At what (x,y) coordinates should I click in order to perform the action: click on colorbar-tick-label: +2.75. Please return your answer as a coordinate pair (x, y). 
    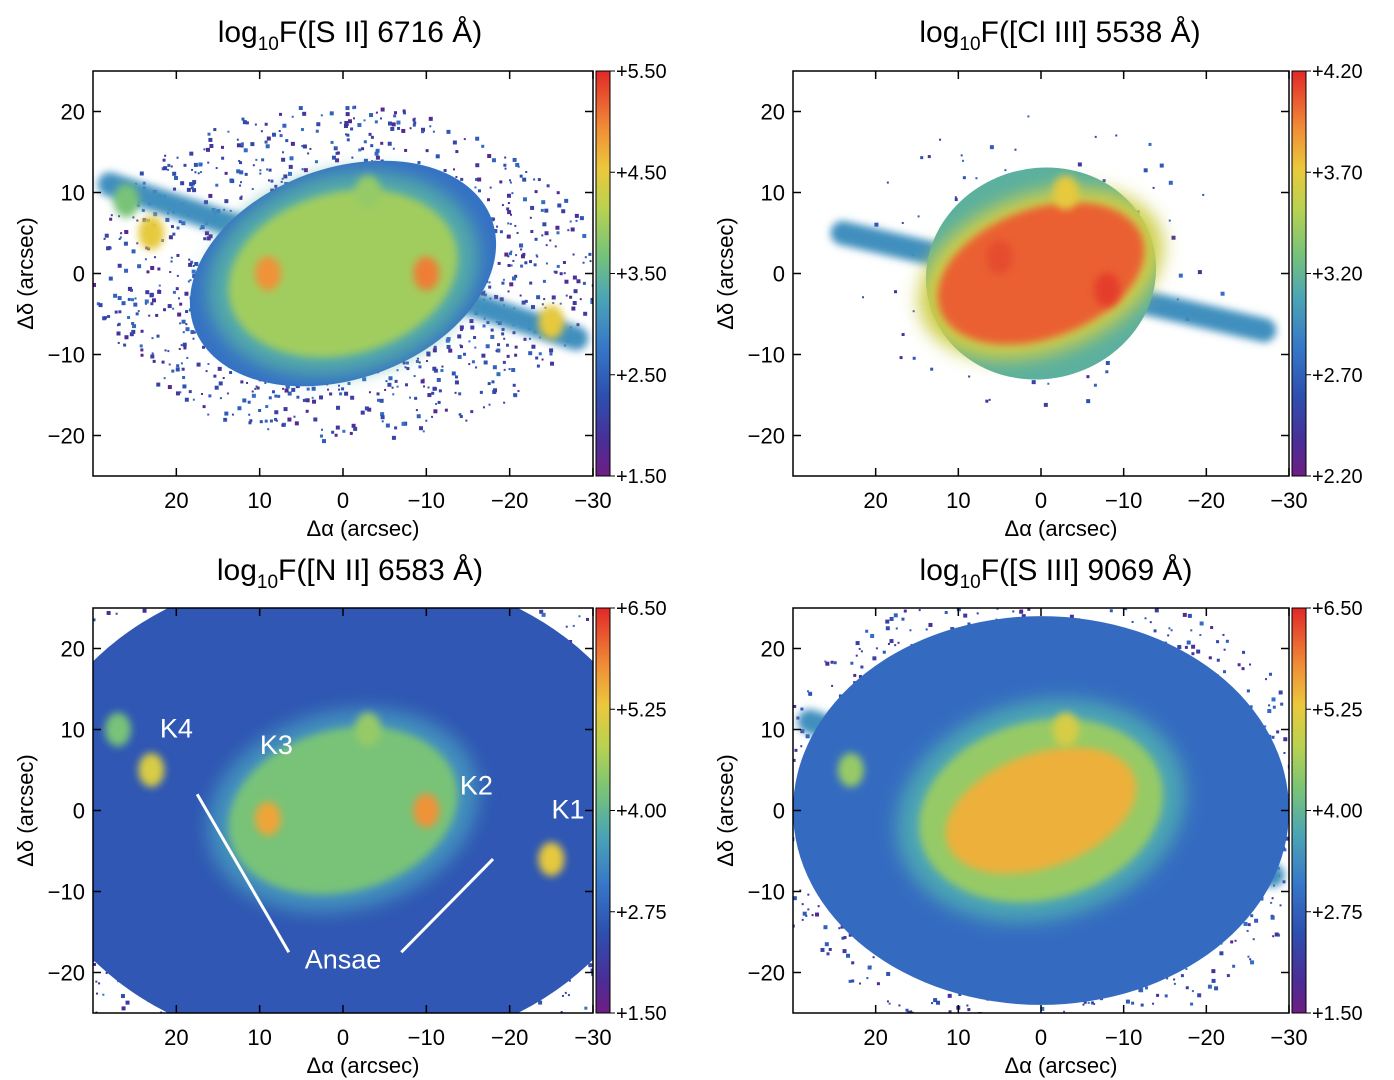
    Looking at the image, I should click on (641, 913).